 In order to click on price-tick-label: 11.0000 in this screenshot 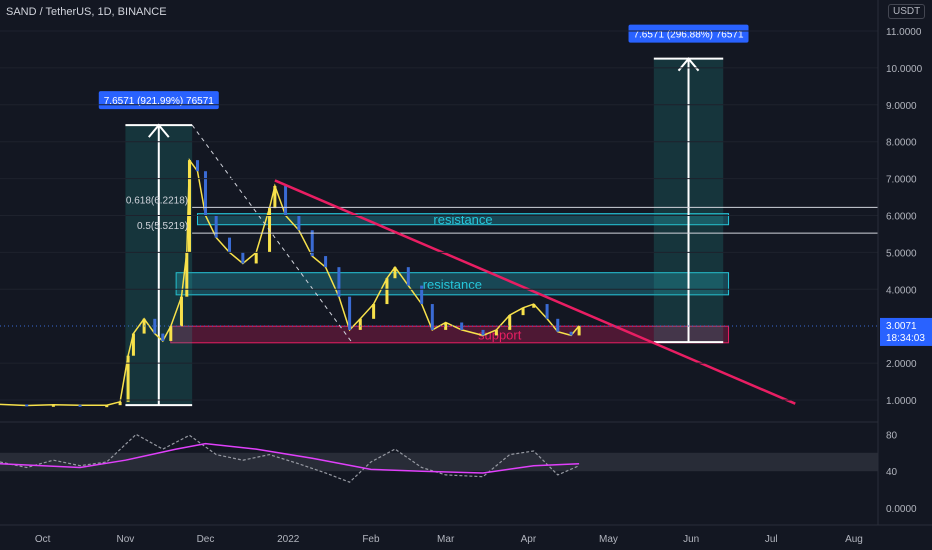, I will do `click(904, 32)`.